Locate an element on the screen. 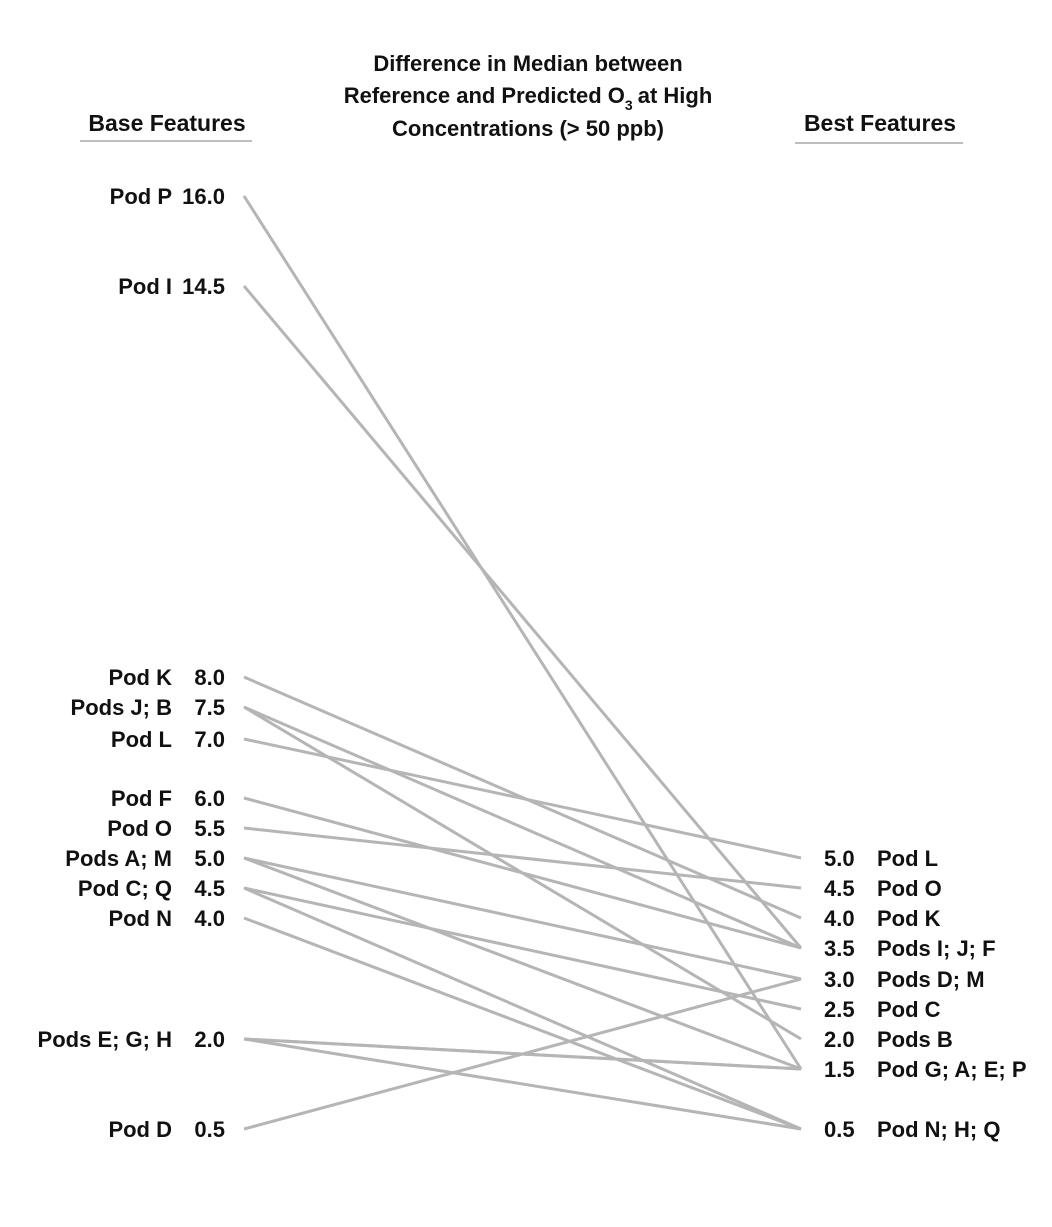 This screenshot has height=1227, width=1052. chart-title-line-2-text: Reference and Predicted O is located at coordinates (484, 95).